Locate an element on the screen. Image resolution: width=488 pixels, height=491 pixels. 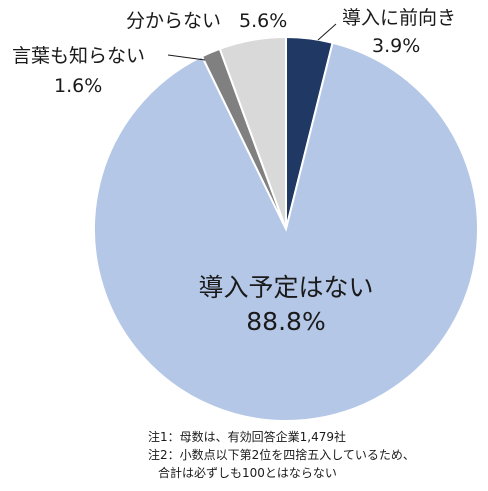
pie-slice-unknown is located at coordinates (252, 132).